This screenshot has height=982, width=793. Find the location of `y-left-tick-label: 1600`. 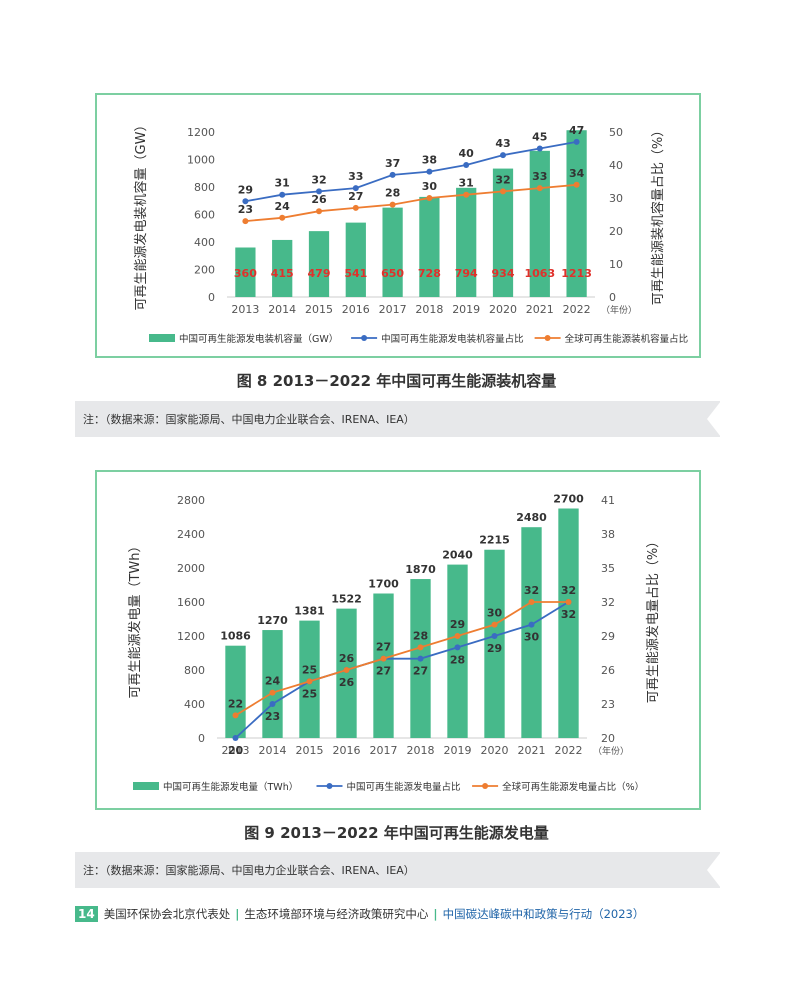

y-left-tick-label: 1600 is located at coordinates (191, 602).